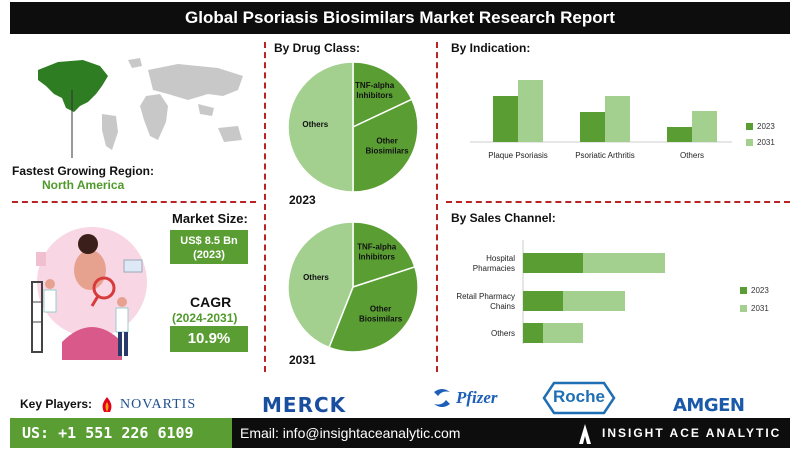  What do you see at coordinates (618, 202) in the screenshot?
I see `horizontal-divider-right` at bounding box center [618, 202].